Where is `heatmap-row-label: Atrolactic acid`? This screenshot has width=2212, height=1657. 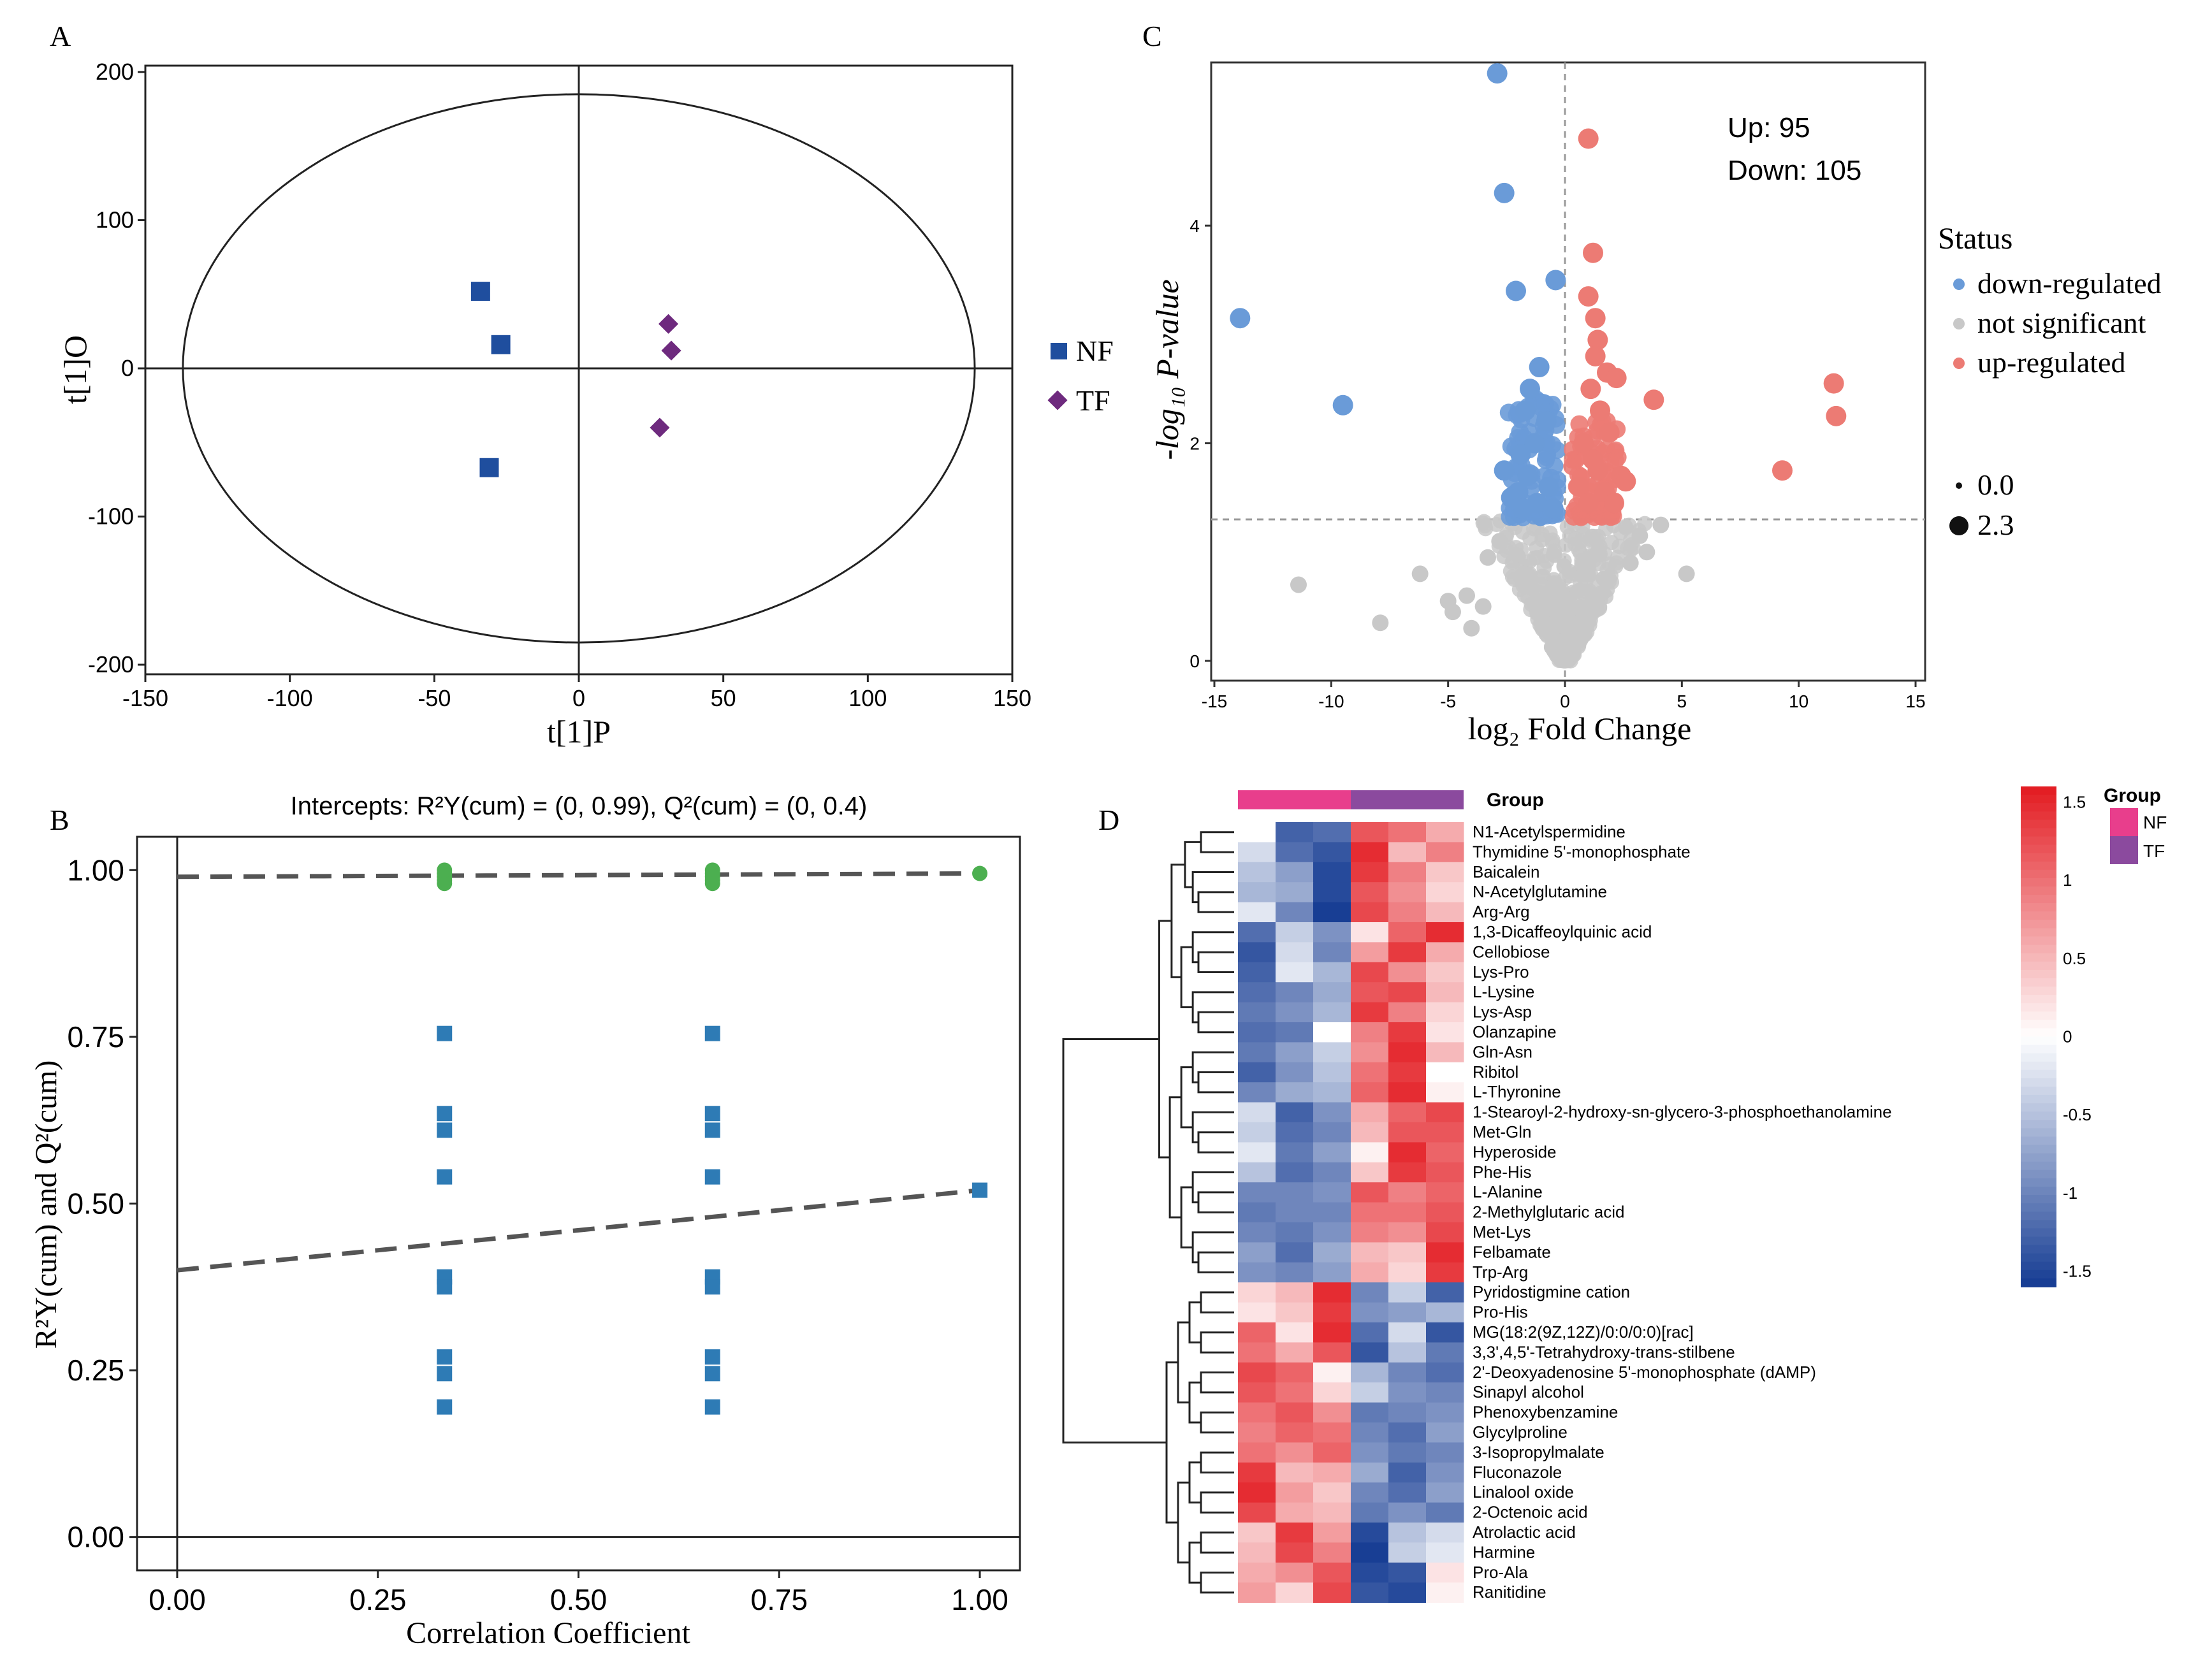
heatmap-row-label: Atrolactic acid is located at coordinates (1524, 1533).